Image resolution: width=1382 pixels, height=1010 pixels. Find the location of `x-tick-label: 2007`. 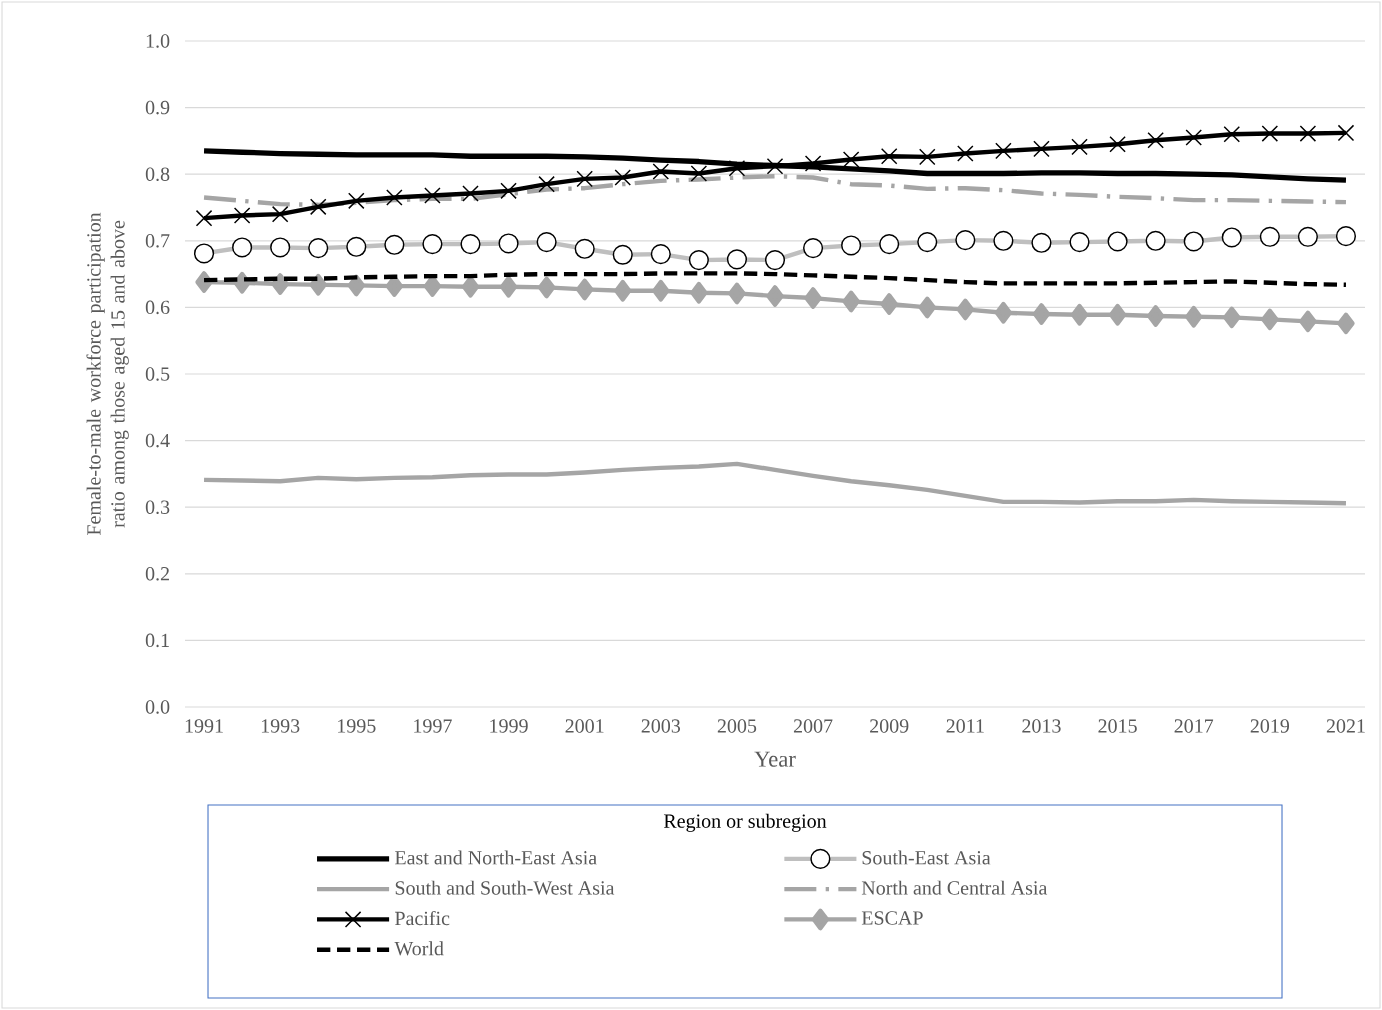

x-tick-label: 2007 is located at coordinates (813, 726).